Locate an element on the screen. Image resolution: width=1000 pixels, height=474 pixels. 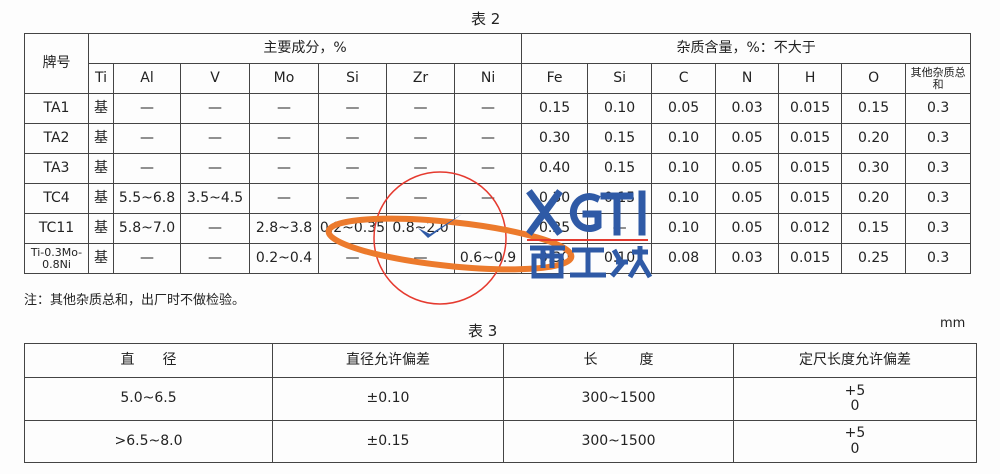
tol-upper: +5 is located at coordinates (855, 390).